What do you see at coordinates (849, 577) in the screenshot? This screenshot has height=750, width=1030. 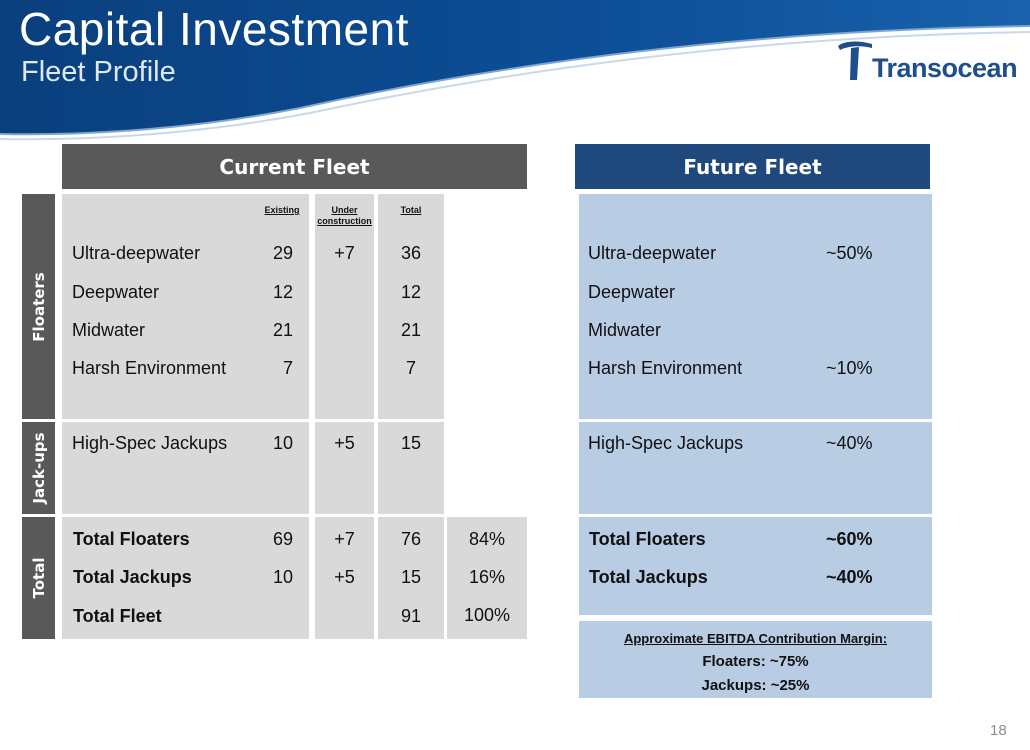 I see `future-total-value: ~40%` at bounding box center [849, 577].